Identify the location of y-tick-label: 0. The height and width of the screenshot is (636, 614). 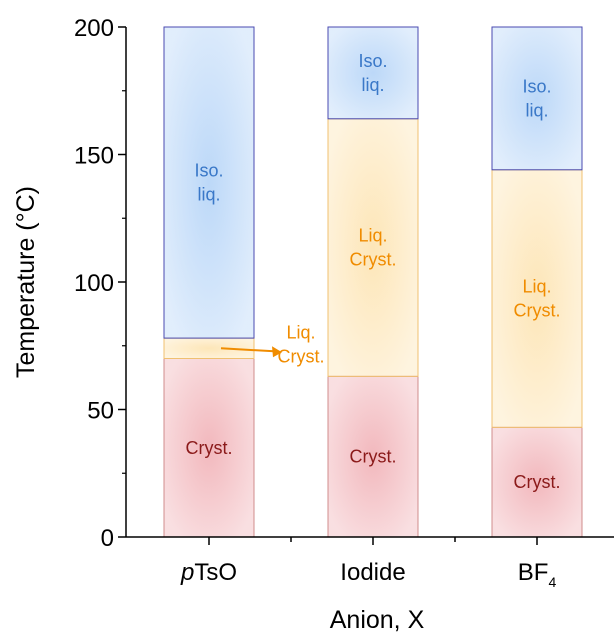
(107, 538).